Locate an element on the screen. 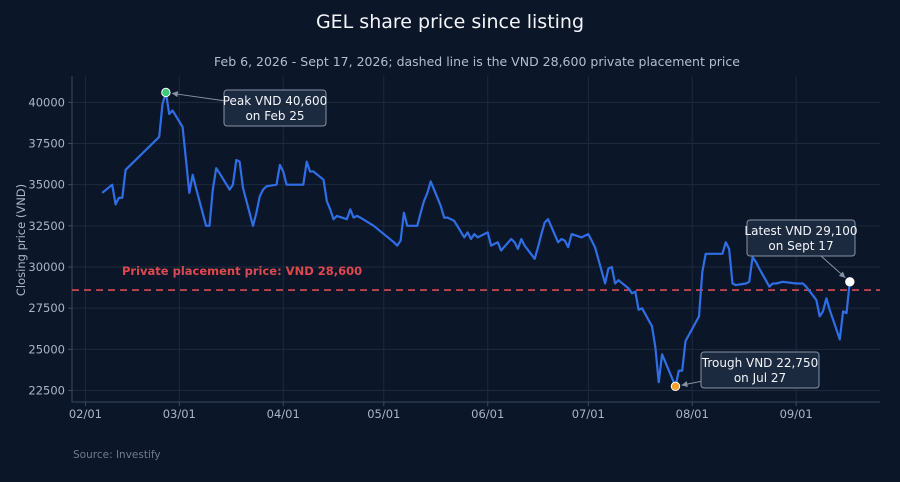 The height and width of the screenshot is (482, 900). trough-label-line: Trough VND 22,750 is located at coordinates (759, 363).